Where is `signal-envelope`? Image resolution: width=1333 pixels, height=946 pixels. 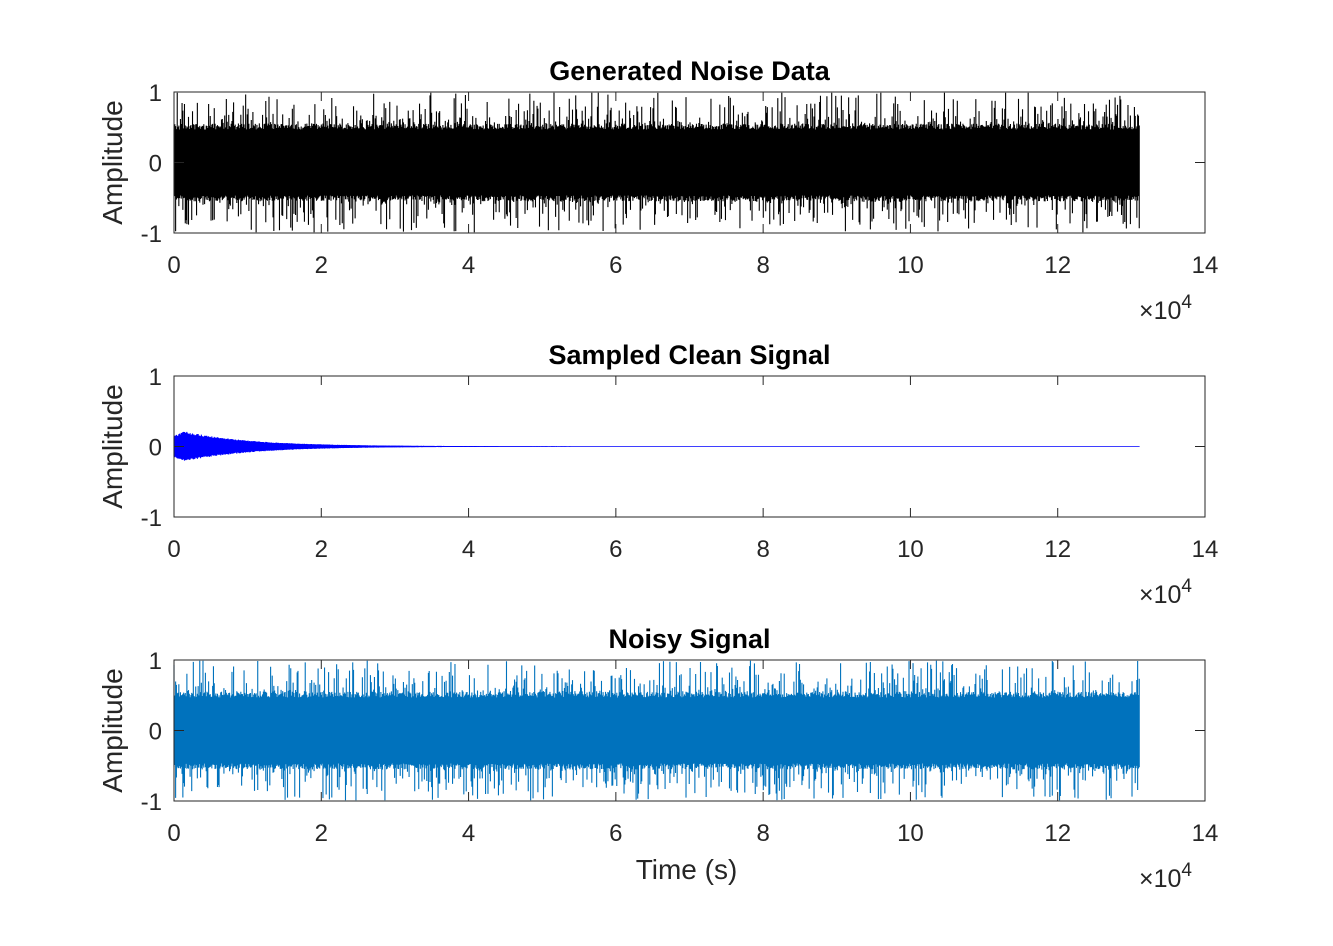 signal-envelope is located at coordinates (657, 446).